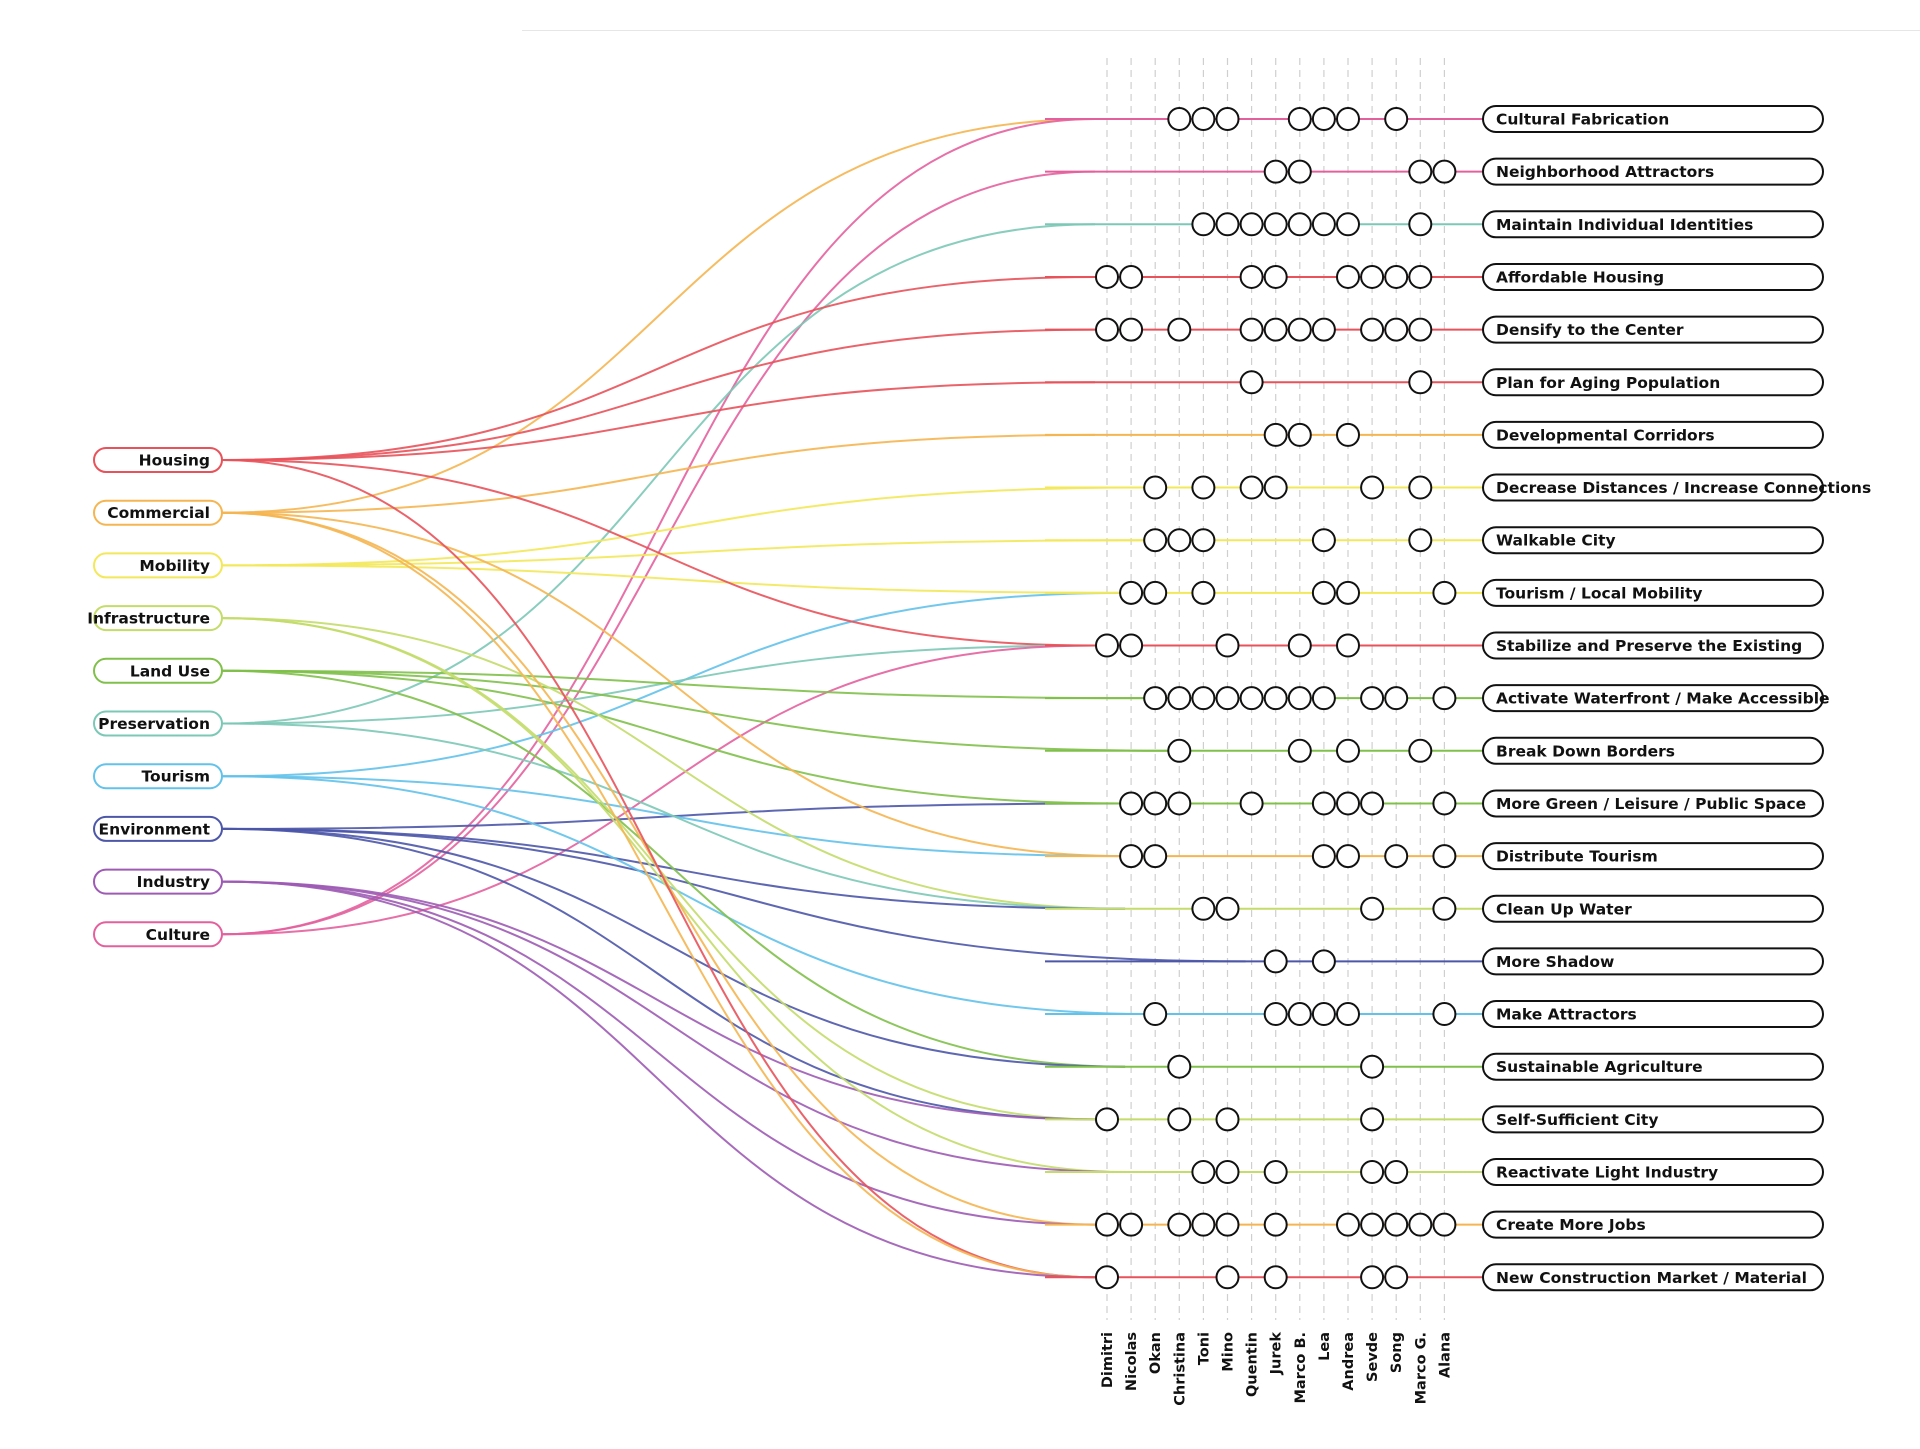 Image resolution: width=1920 pixels, height=1449 pixels. Describe the element at coordinates (1624, 225) in the screenshot. I see `goal-label: Maintain Individual Identities` at that location.